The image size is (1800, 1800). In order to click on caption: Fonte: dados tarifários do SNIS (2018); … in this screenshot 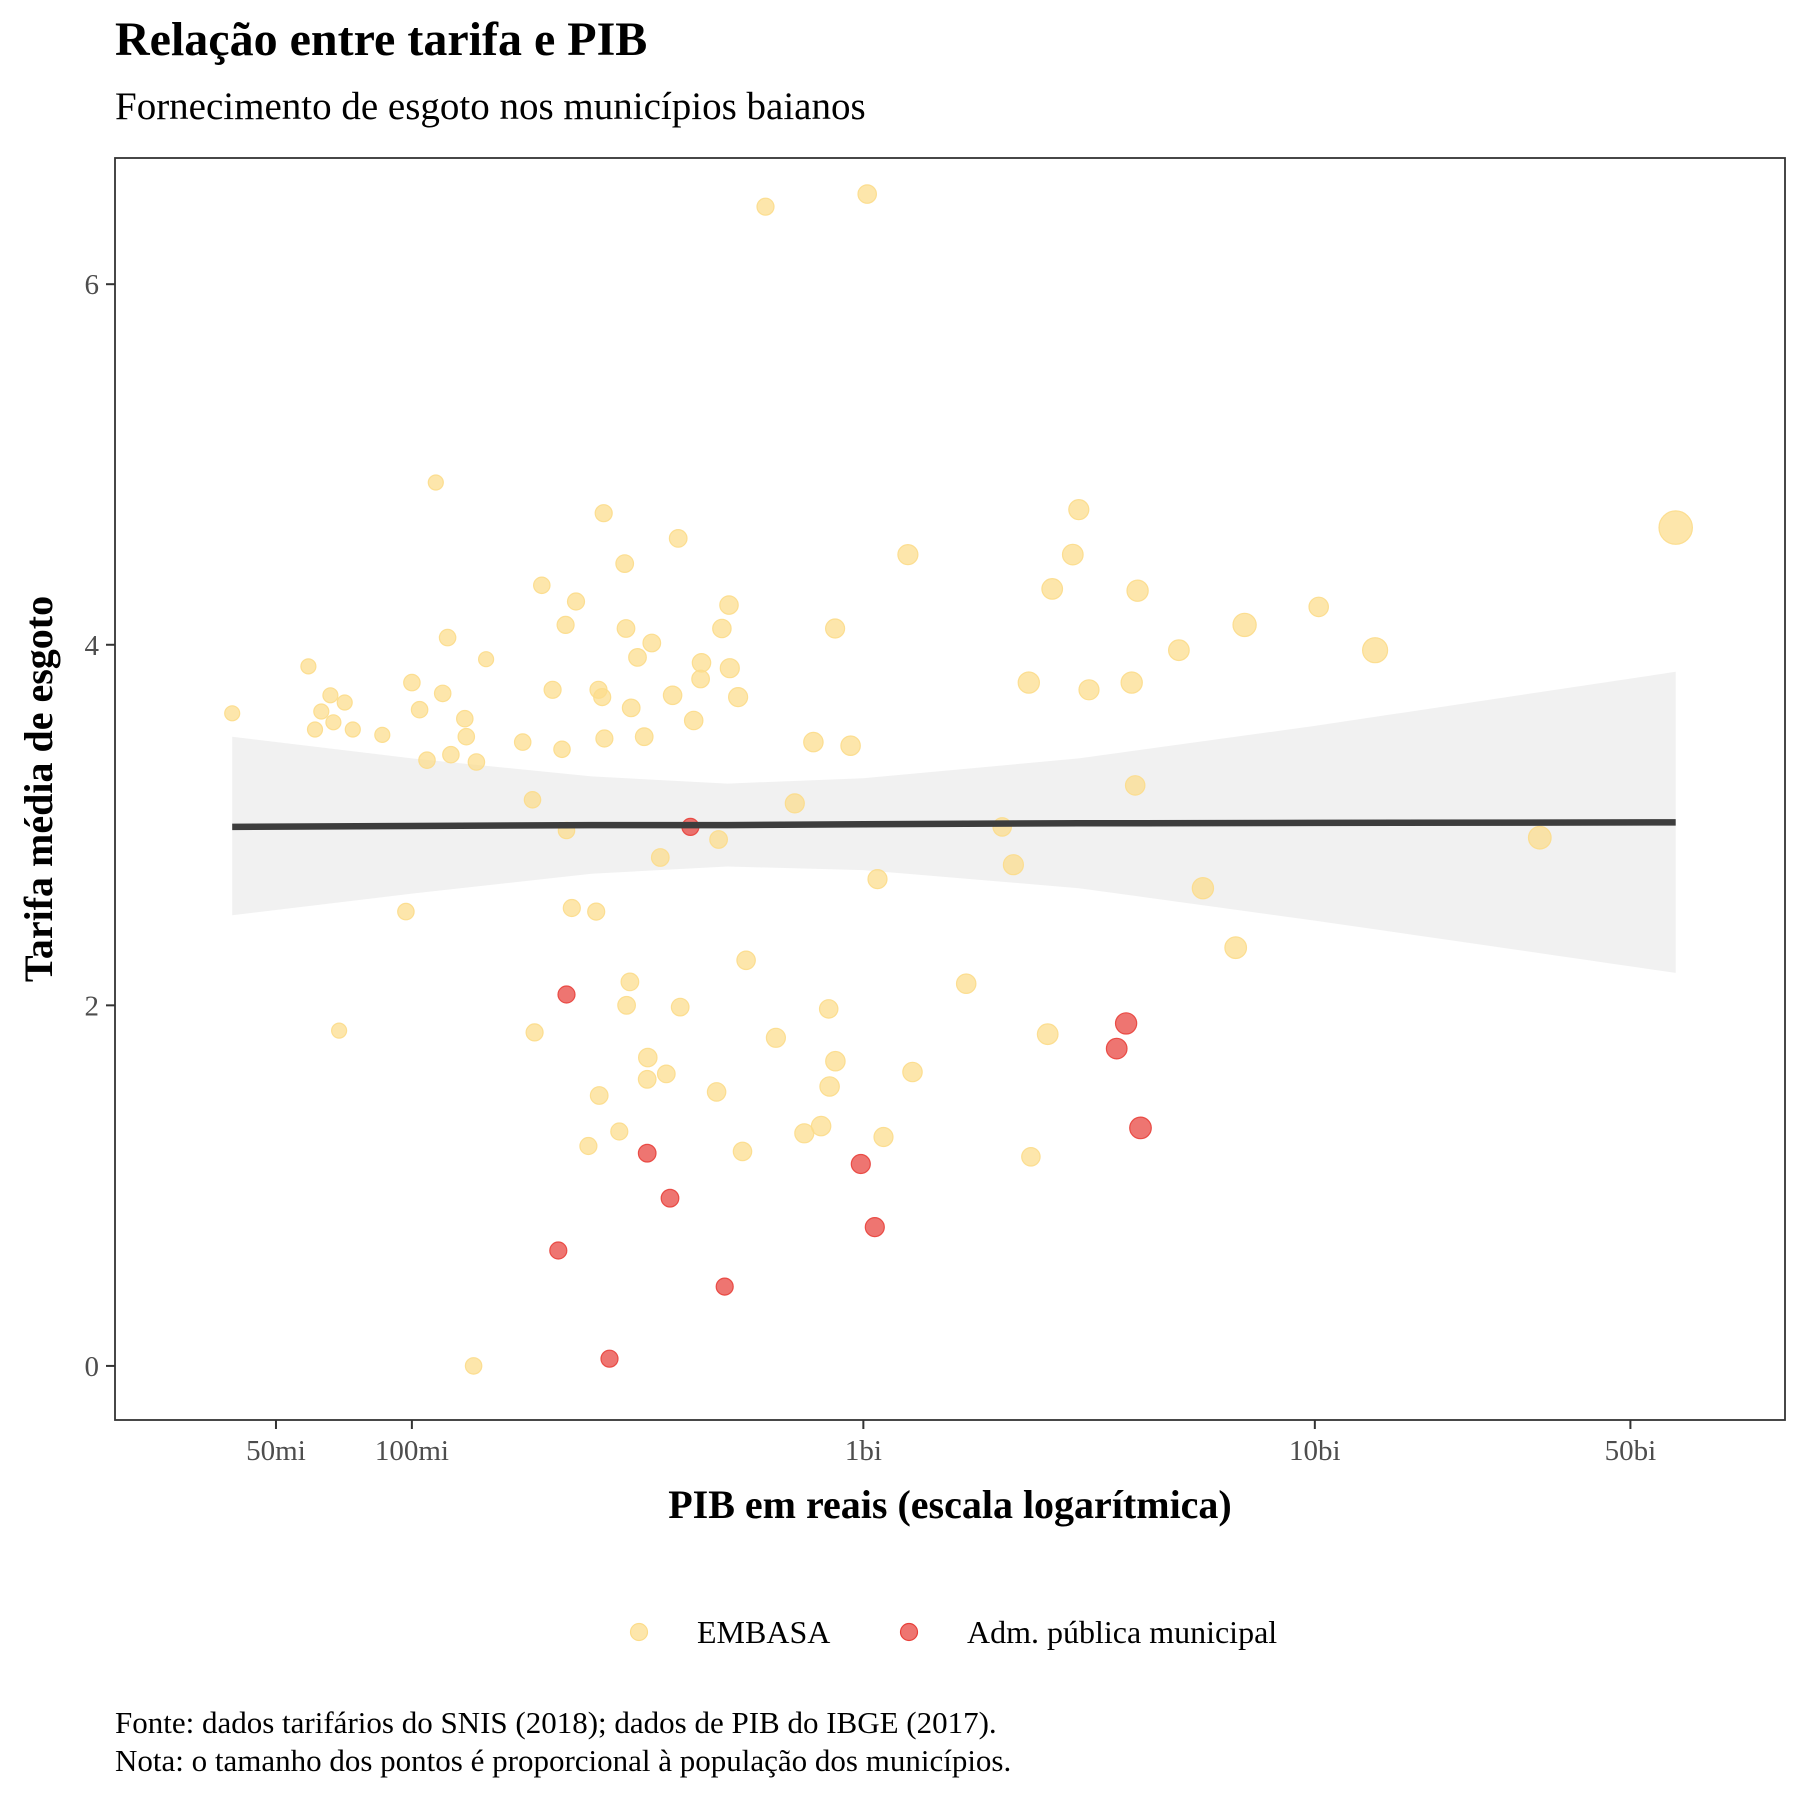, I will do `click(563, 1742)`.